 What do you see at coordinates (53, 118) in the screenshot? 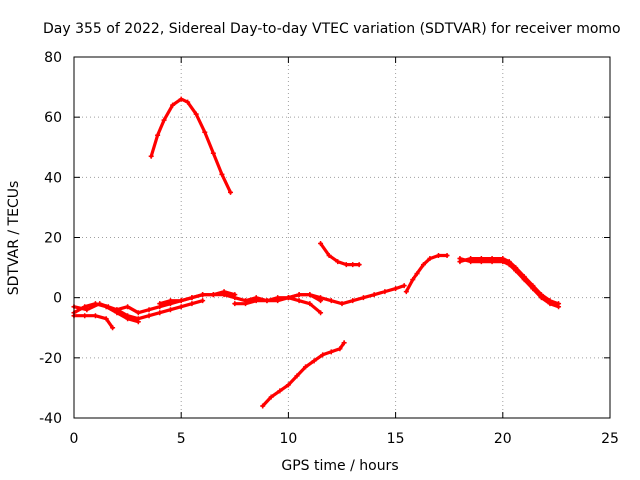
I see `y-tick-label: 60` at bounding box center [53, 118].